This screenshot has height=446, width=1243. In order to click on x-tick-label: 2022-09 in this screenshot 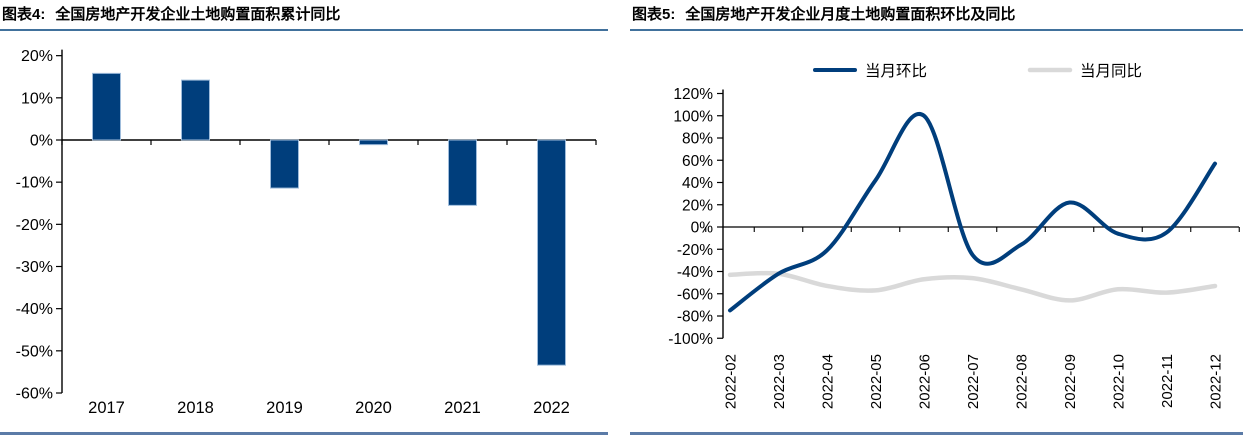, I will do `click(1070, 381)`.